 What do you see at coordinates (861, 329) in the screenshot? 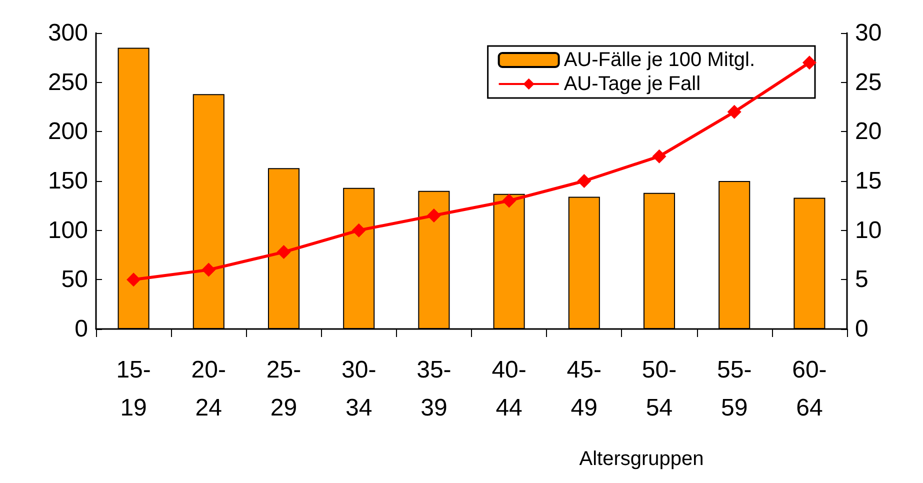
I see `y2-tick-label: 0` at bounding box center [861, 329].